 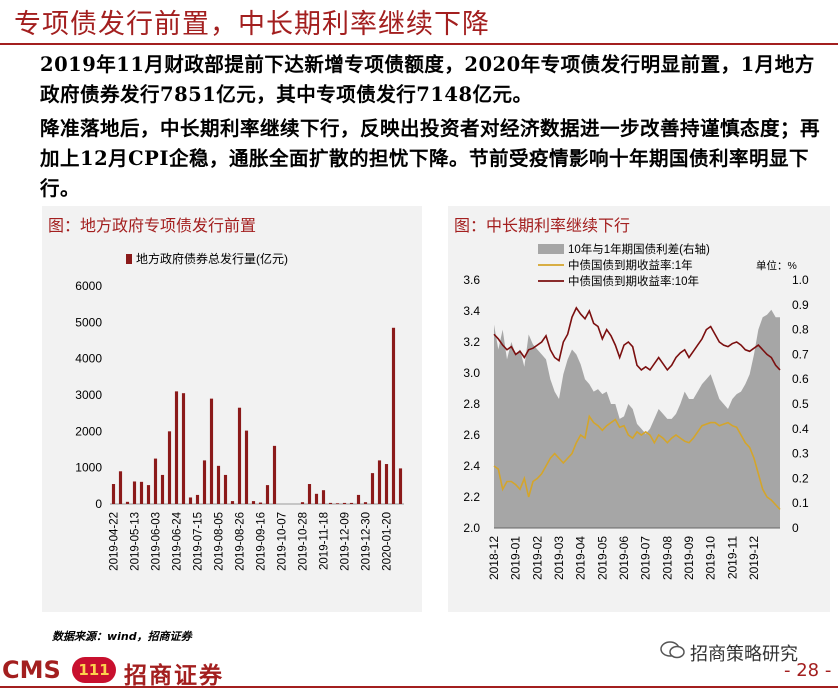 What do you see at coordinates (98, 504) in the screenshot?
I see `y-tick-label: 0` at bounding box center [98, 504].